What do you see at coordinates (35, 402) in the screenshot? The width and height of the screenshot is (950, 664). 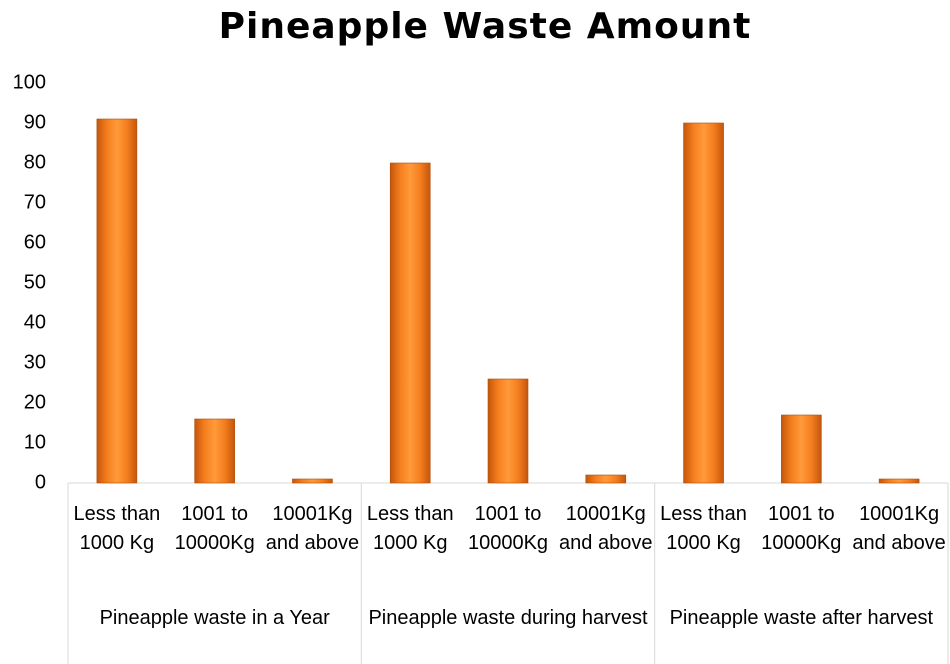 I see `y-tick-label: 20` at bounding box center [35, 402].